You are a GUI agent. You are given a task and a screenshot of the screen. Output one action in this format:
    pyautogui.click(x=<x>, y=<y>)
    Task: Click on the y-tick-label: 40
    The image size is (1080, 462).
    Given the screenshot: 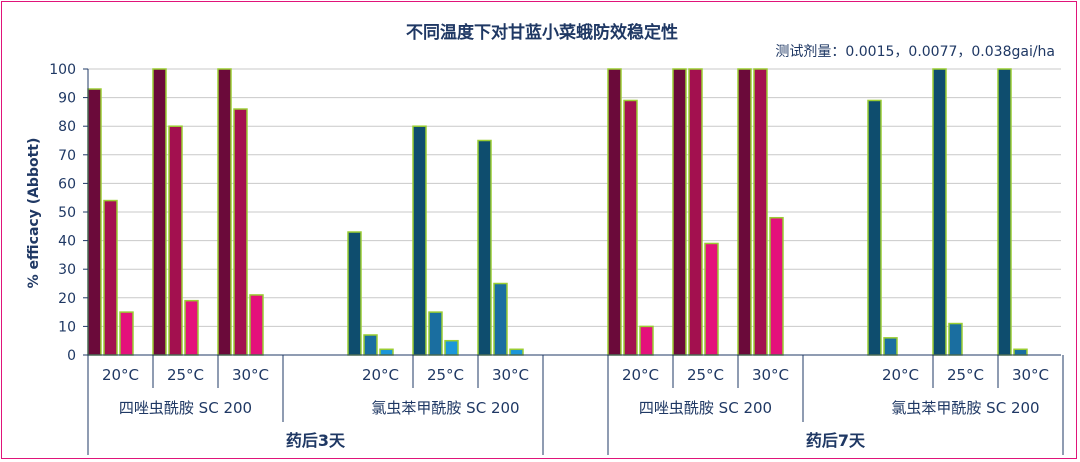 What is the action you would take?
    pyautogui.click(x=67, y=242)
    